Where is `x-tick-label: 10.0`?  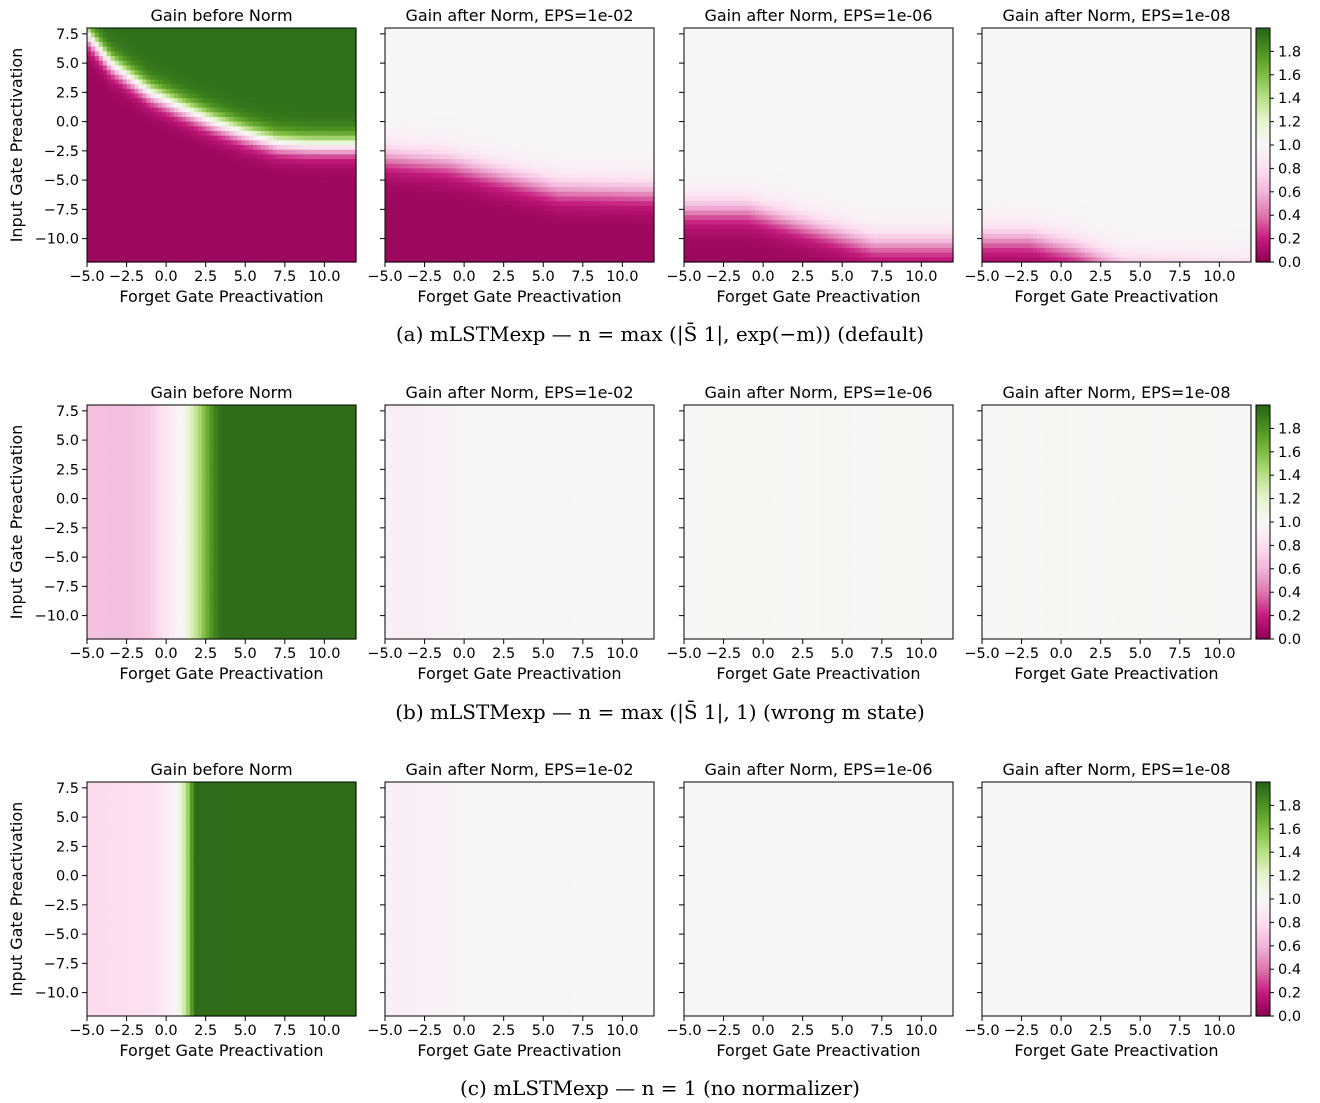 x-tick-label: 10.0 is located at coordinates (324, 277).